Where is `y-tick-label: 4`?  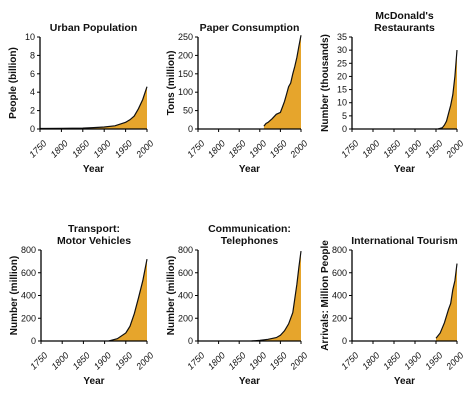
y-tick-label: 4 is located at coordinates (32, 92).